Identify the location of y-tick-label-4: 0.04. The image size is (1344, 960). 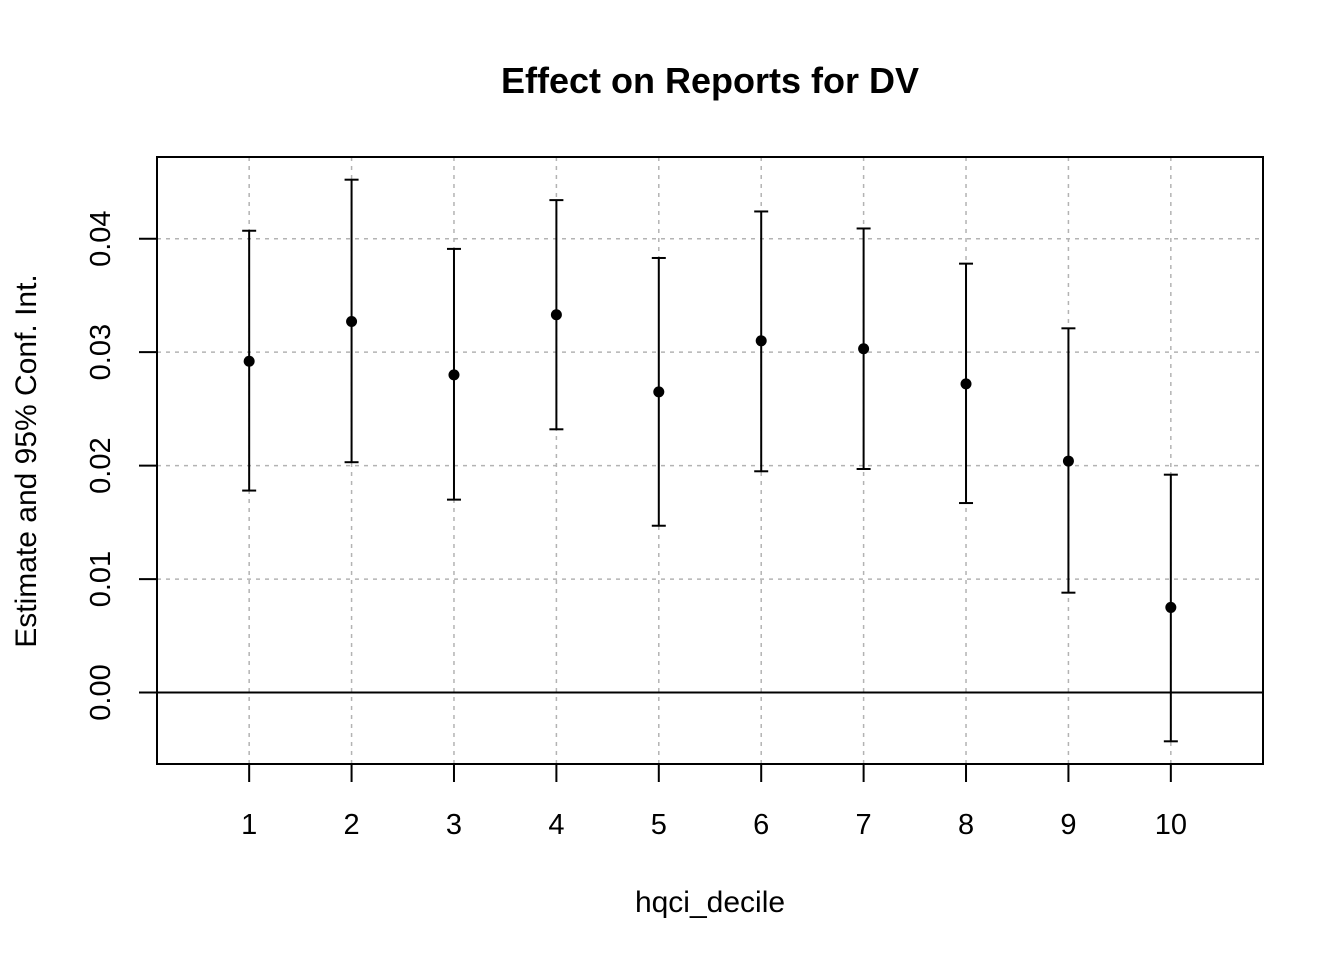
(101, 238).